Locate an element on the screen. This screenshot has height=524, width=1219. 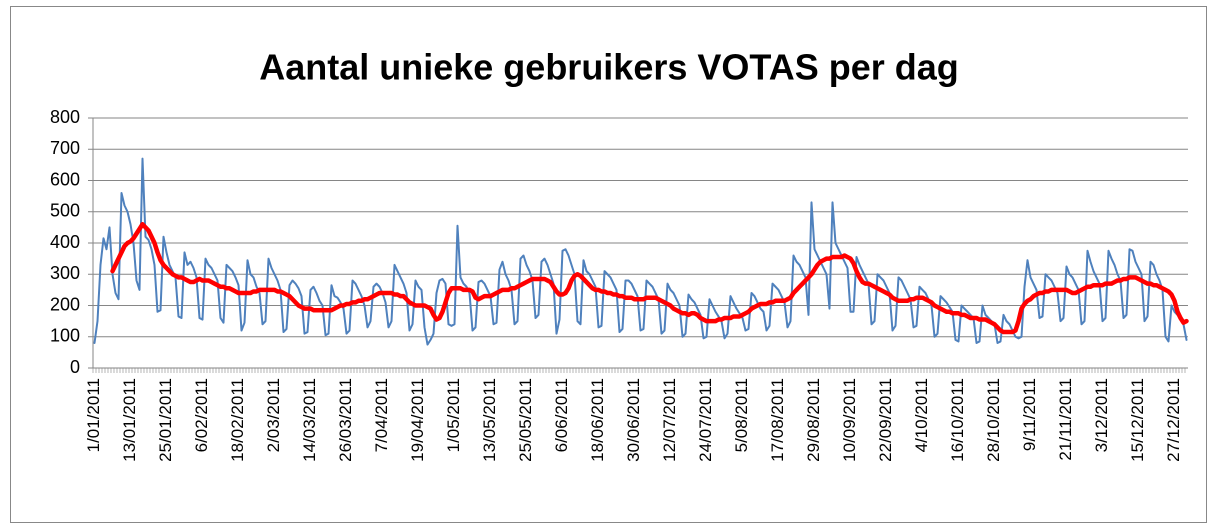
x-tick-label: 26/03/2011 is located at coordinates (345, 420).